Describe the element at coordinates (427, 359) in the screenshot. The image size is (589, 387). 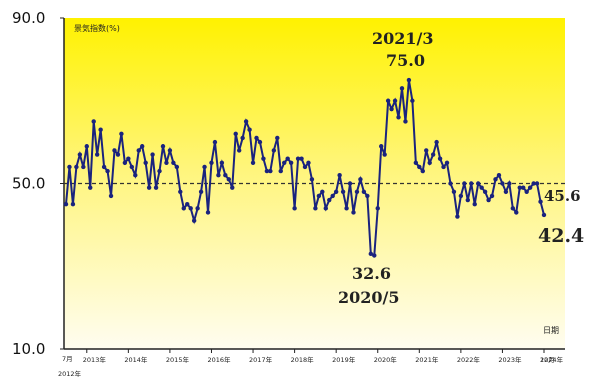
I see `x-tick-label: 2021年` at that location.